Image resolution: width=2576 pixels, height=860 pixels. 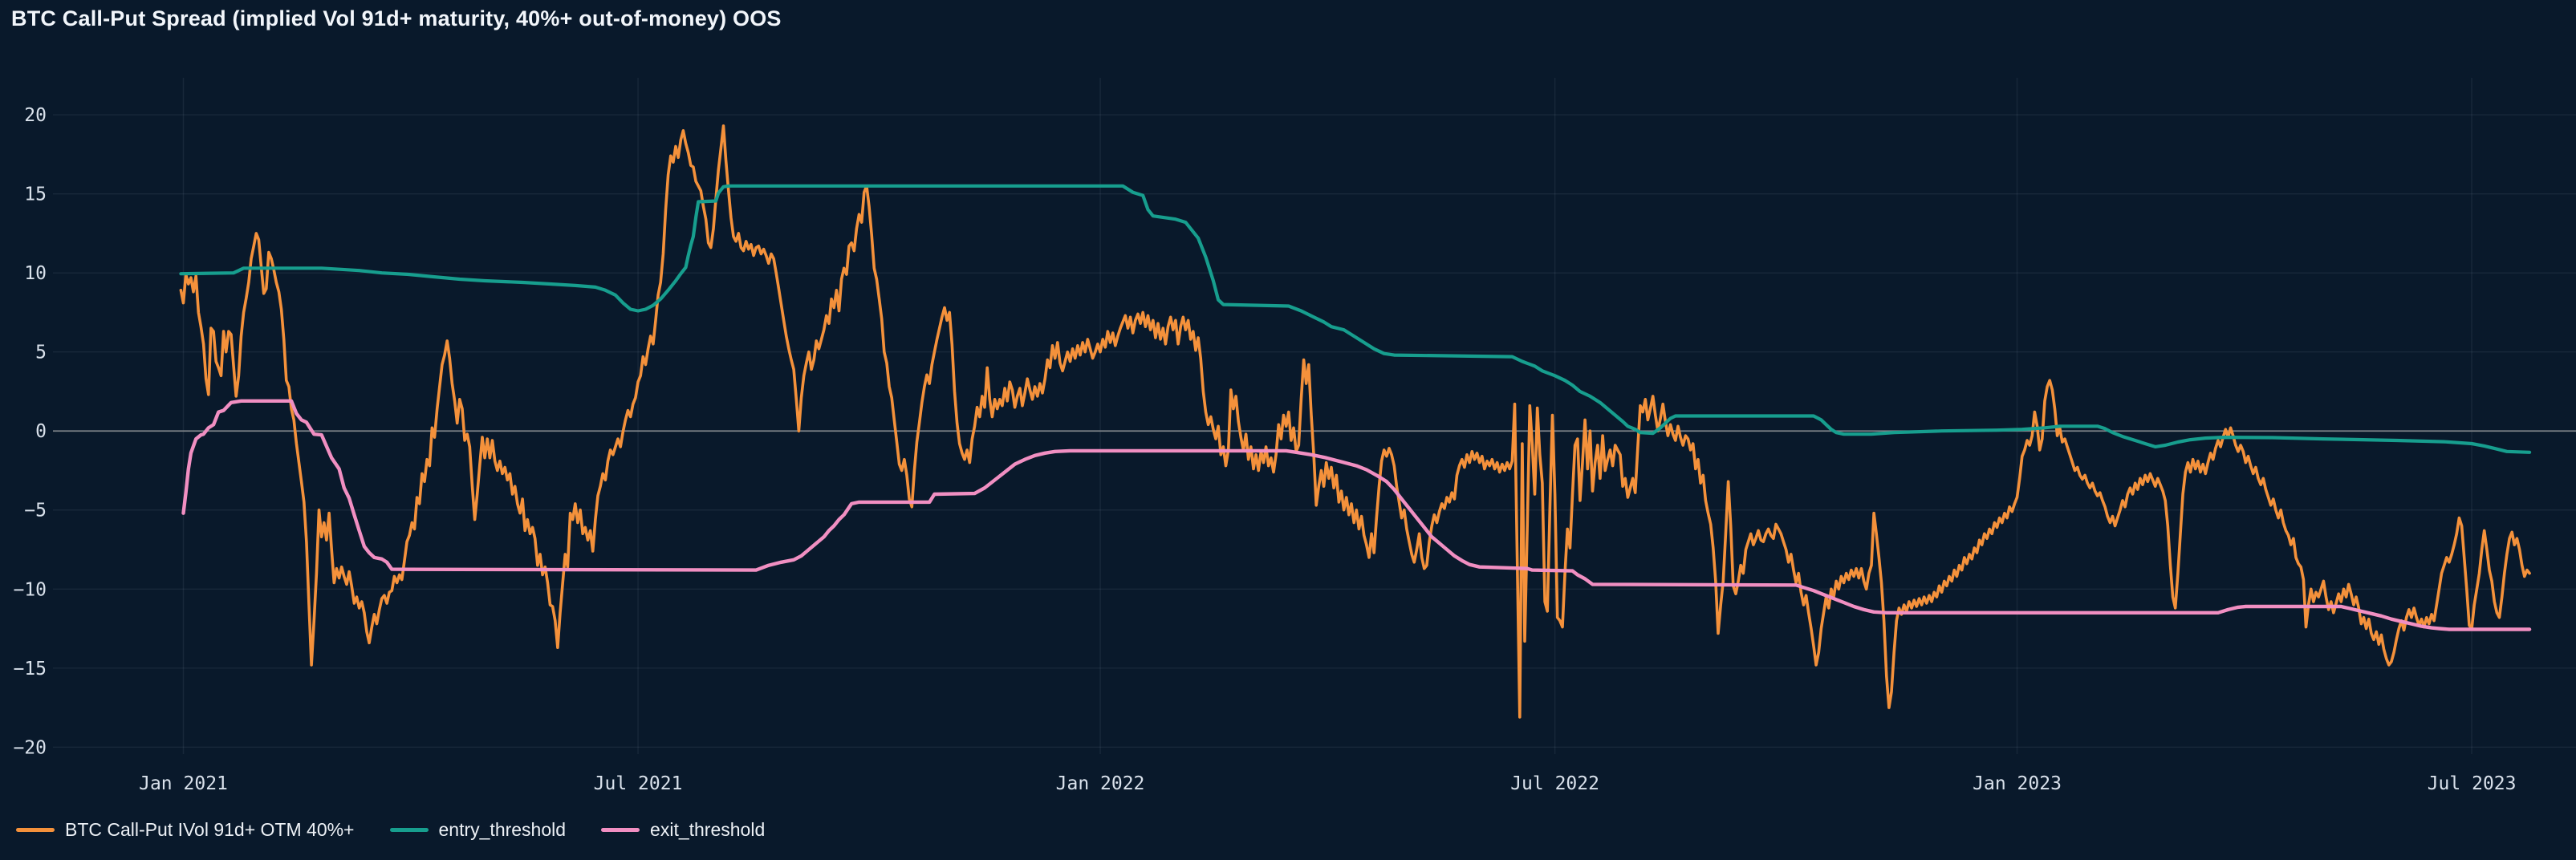 I want to click on legend-item-btc-callput-ivol: BTC Call-Put IVol 91d+ OTM 40%+, so click(x=185, y=830).